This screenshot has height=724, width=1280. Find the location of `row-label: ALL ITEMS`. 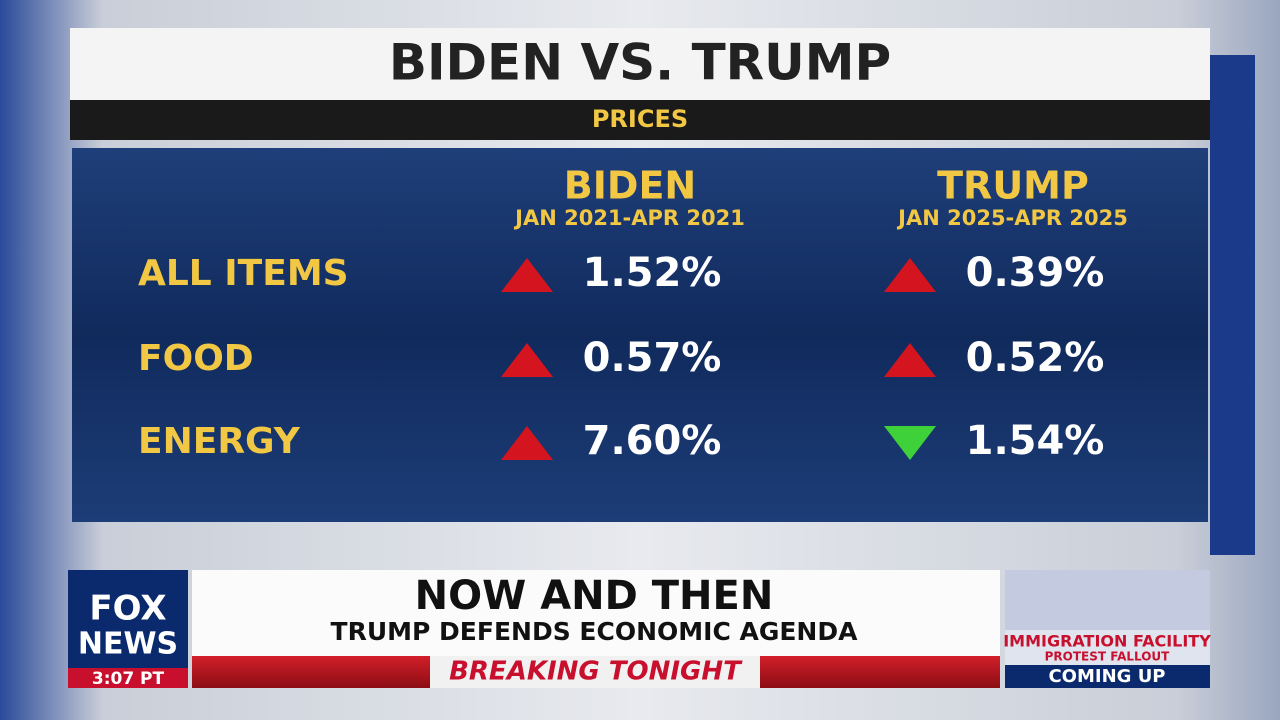

row-label: ALL ITEMS is located at coordinates (243, 273).